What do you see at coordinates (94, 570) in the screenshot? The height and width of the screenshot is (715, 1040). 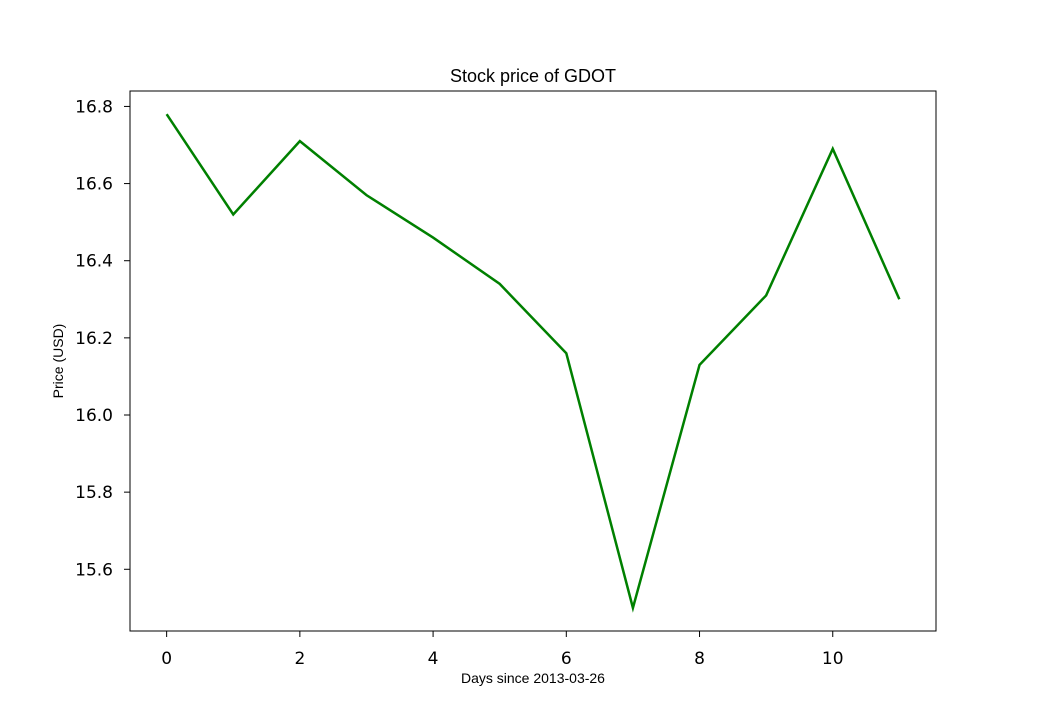 I see `y-tick-label-15-6: 15.6` at bounding box center [94, 570].